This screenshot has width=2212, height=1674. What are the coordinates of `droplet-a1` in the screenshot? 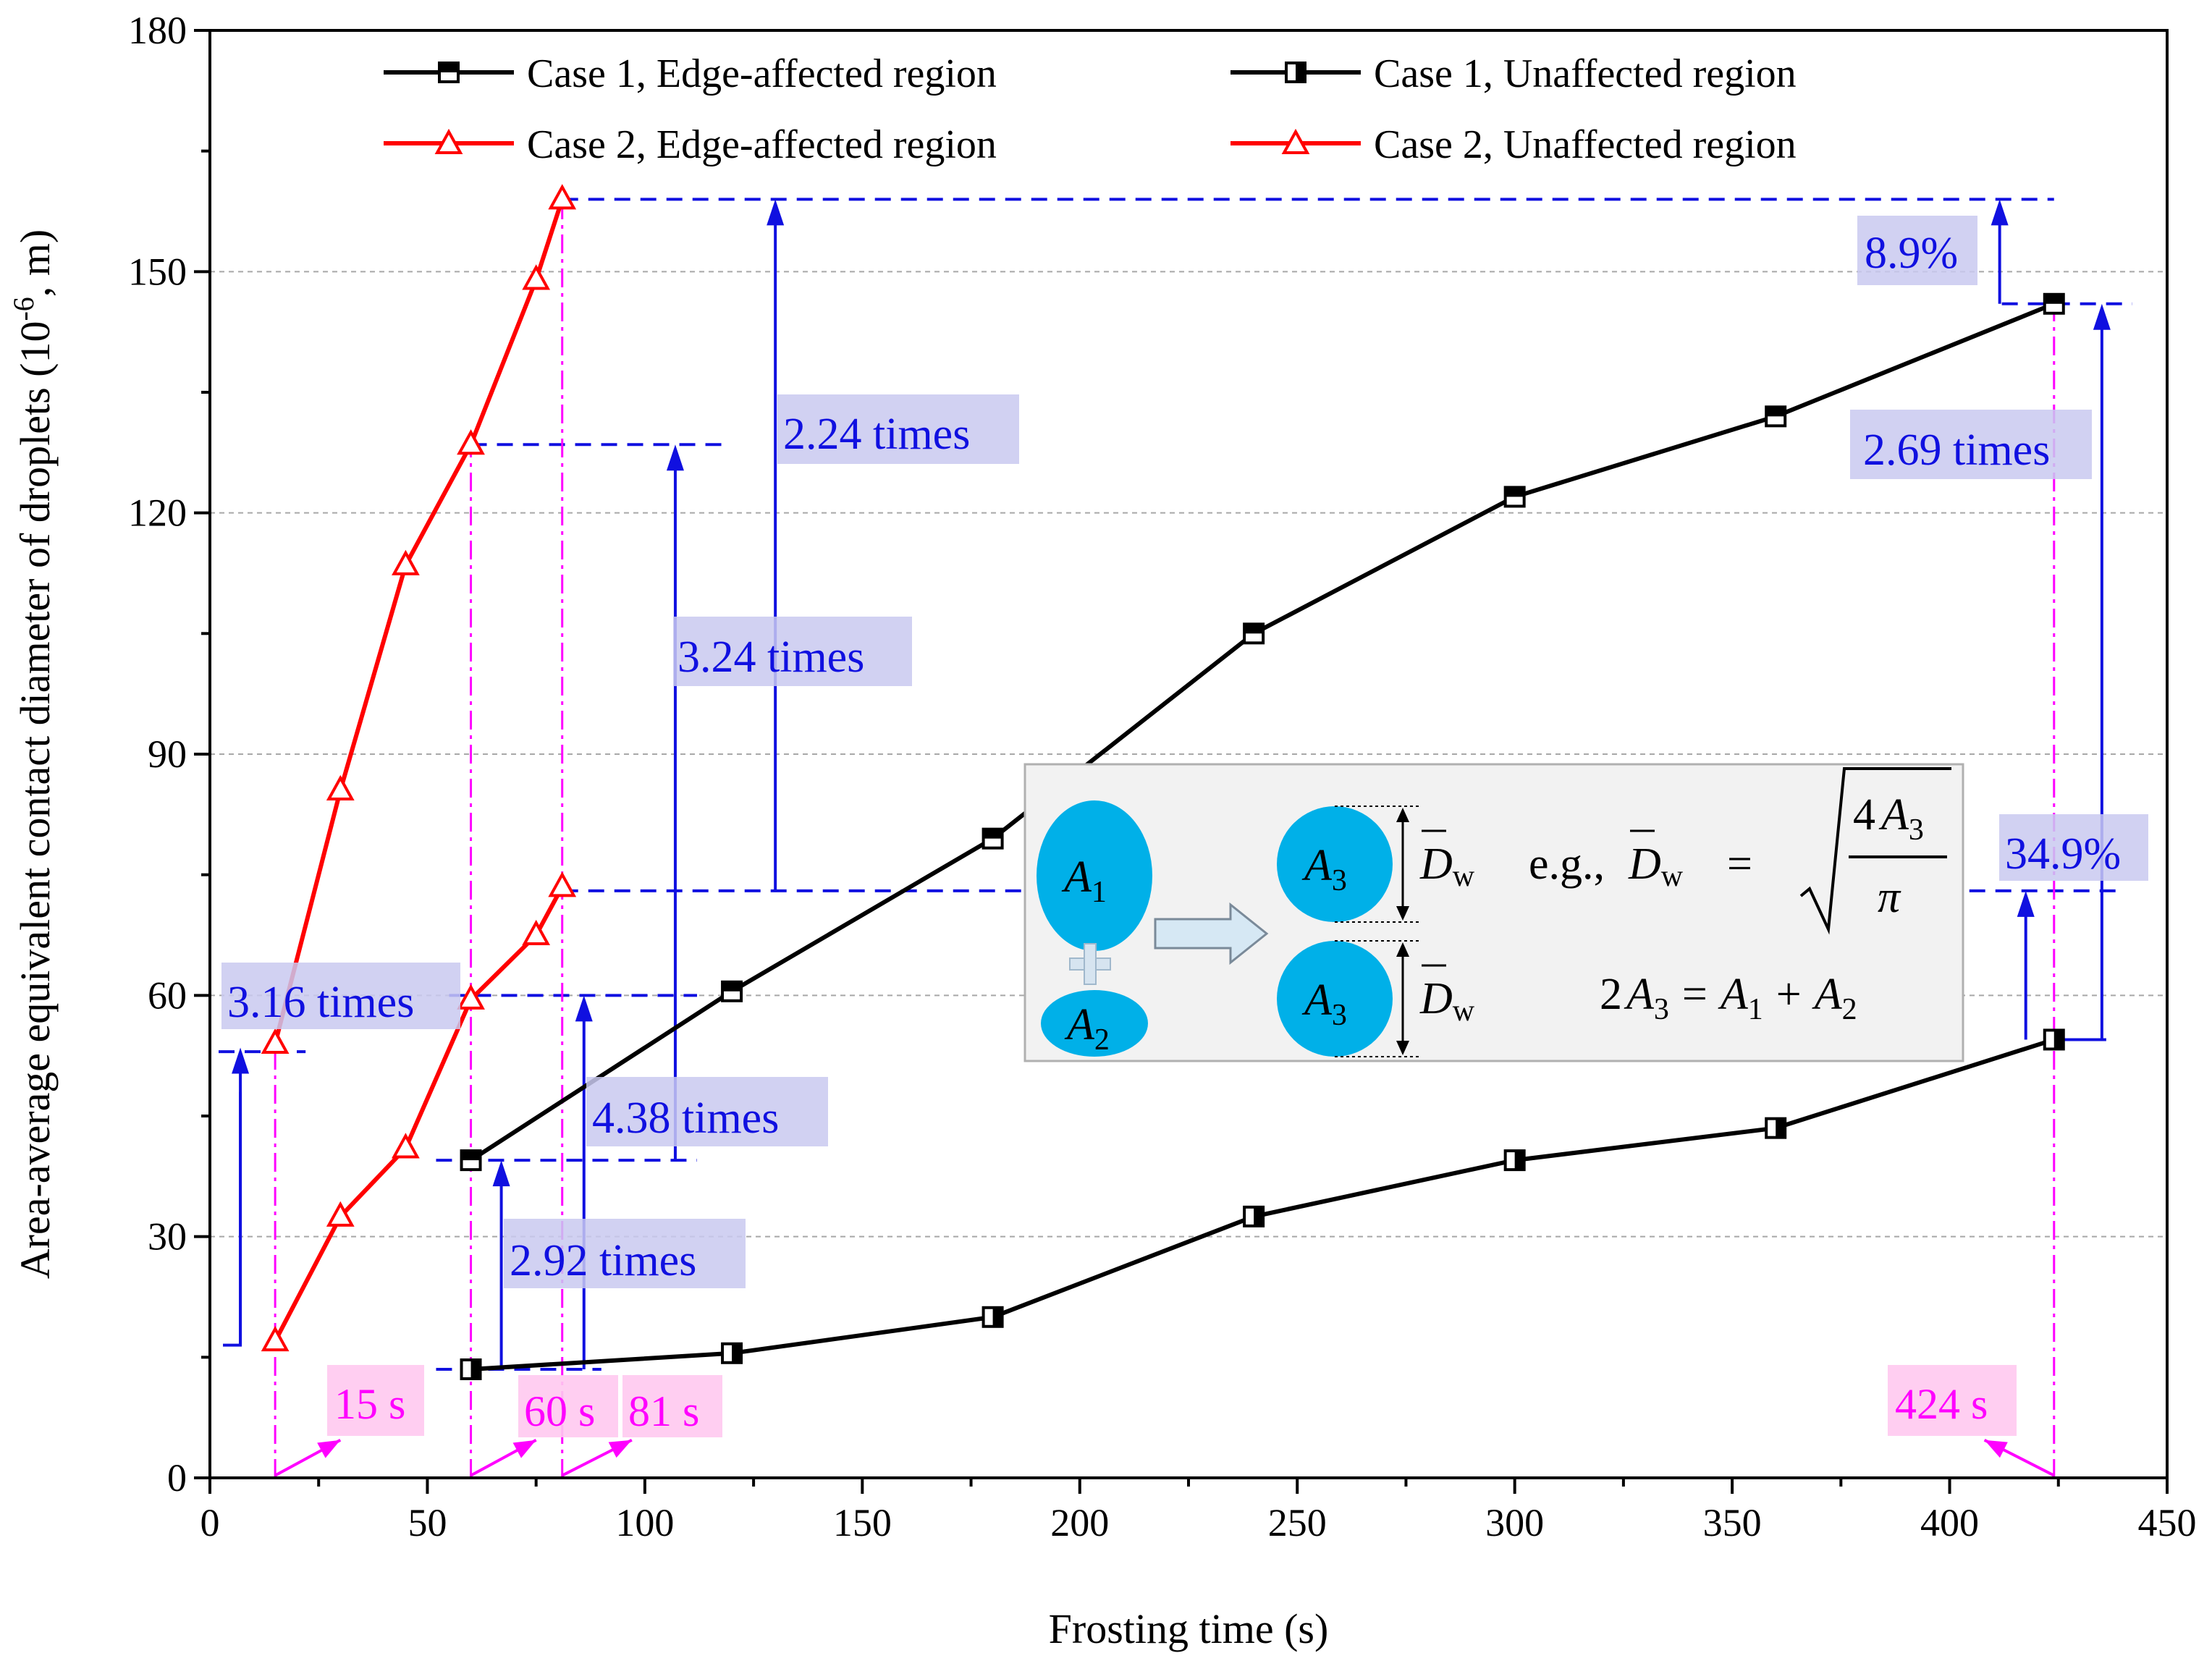 It's located at (1094, 875).